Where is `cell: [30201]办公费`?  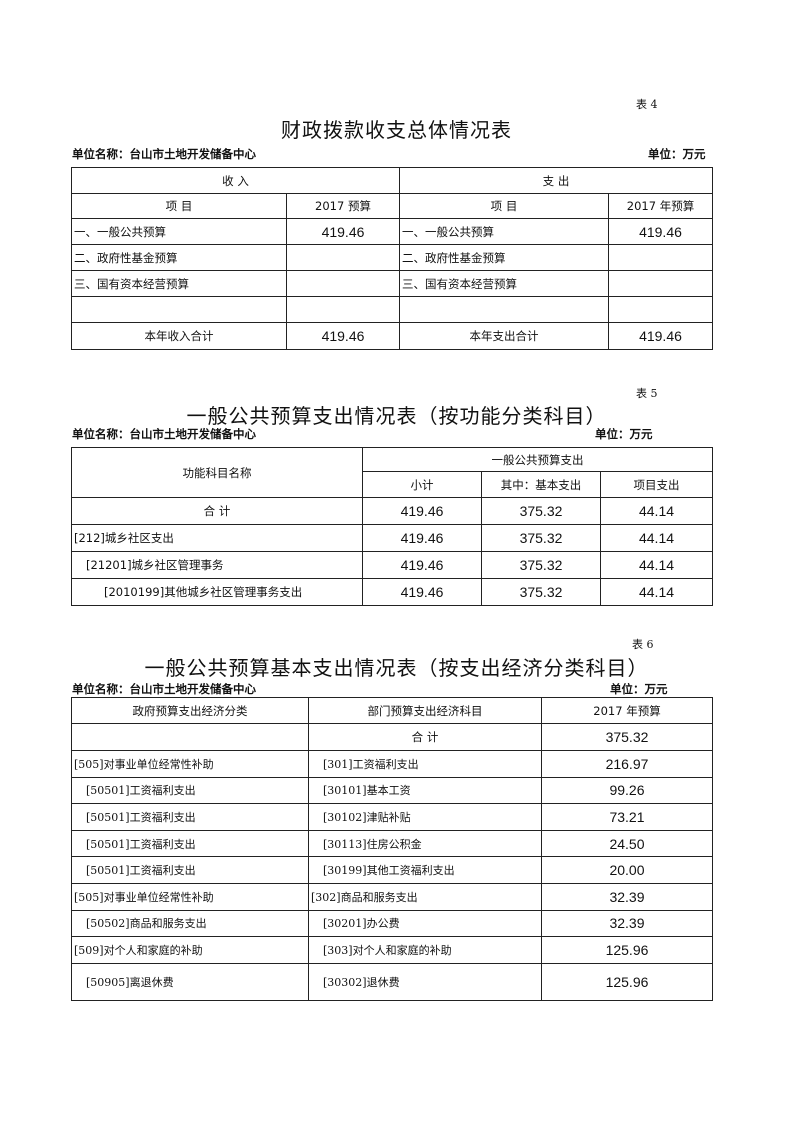
cell: [30201]办公费 is located at coordinates (425, 923).